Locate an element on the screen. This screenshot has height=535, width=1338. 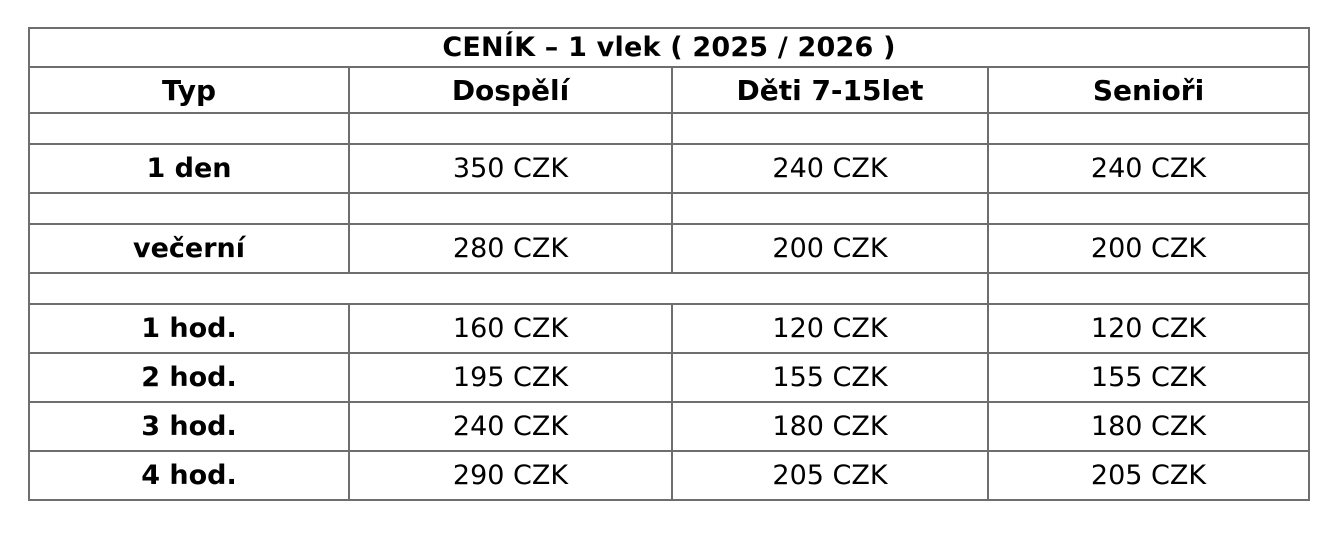
column-header-seniors: Senioři is located at coordinates (1148, 90).